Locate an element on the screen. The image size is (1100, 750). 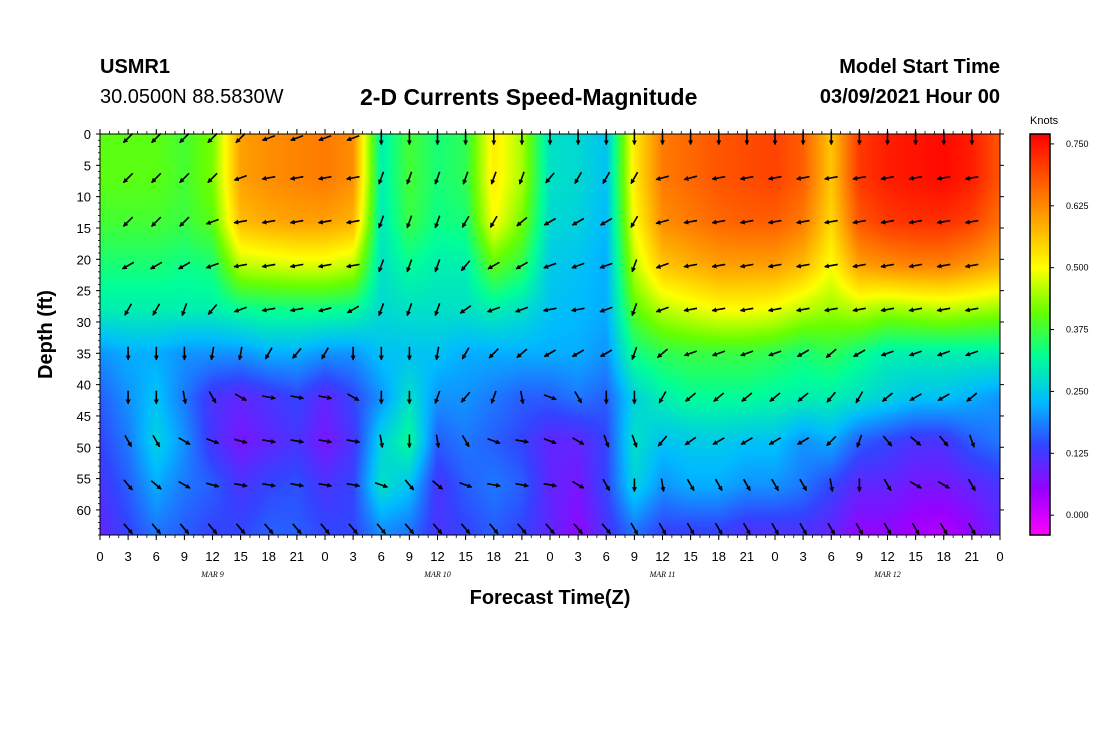
x-axis-title: Forecast Time(Z) is located at coordinates (550, 598).